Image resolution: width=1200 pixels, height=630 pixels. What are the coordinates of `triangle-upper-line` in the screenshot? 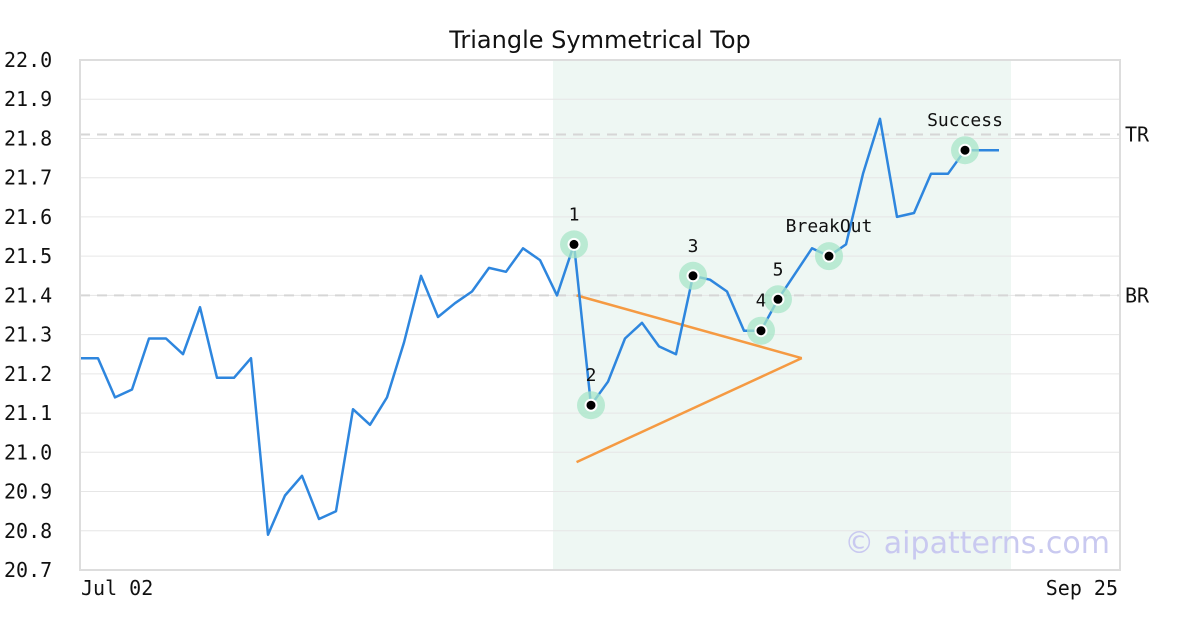 It's located at (689, 327).